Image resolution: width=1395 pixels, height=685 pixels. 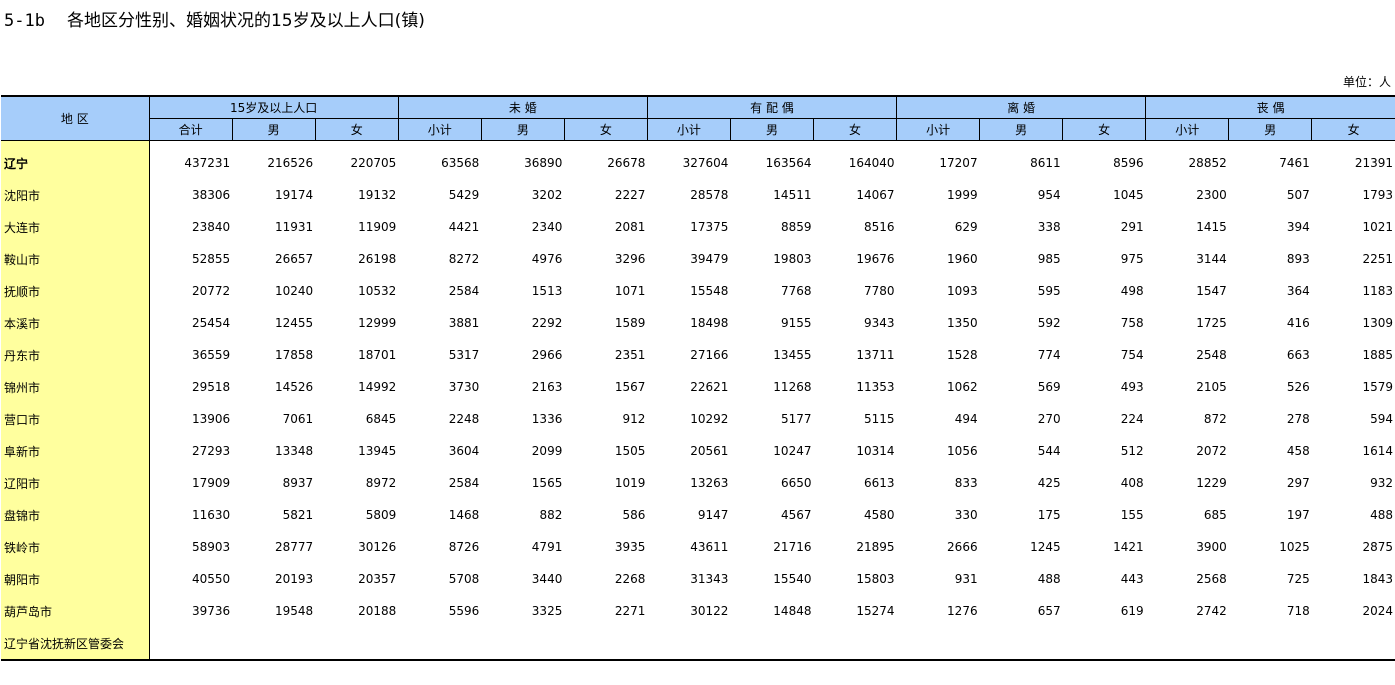 I want to click on value-cell: 18498, so click(x=709, y=323).